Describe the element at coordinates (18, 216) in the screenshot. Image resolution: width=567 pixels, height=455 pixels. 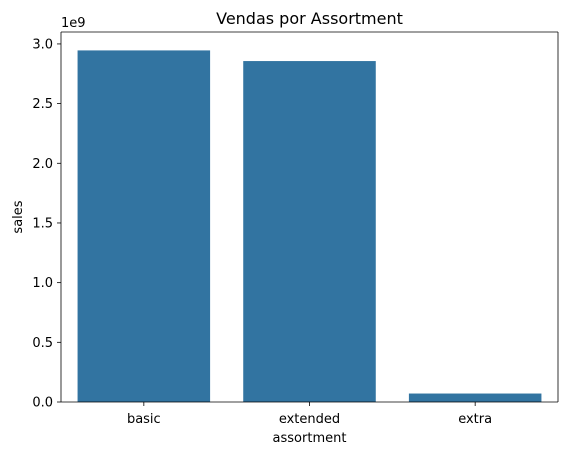
I see `y-axis-label: sales` at that location.